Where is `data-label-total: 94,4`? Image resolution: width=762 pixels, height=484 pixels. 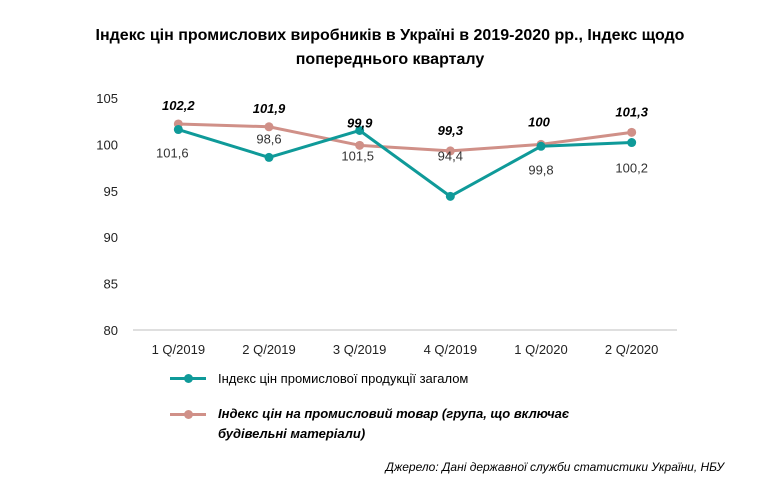 data-label-total: 94,4 is located at coordinates (450, 155).